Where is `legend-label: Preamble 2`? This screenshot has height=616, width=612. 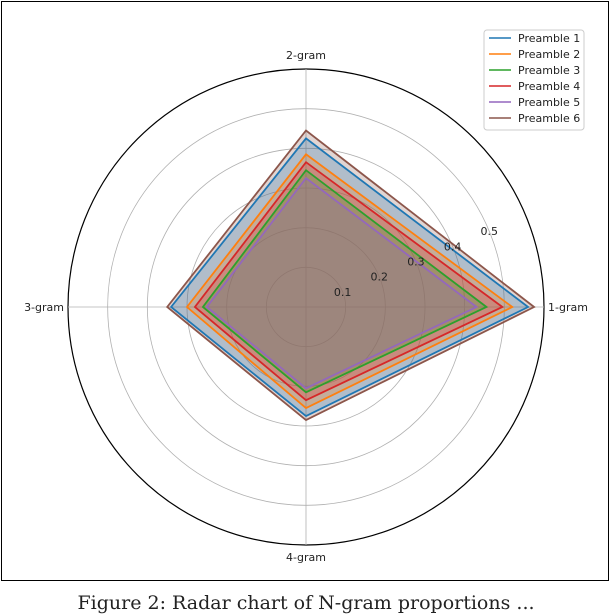 legend-label: Preamble 2 is located at coordinates (549, 54).